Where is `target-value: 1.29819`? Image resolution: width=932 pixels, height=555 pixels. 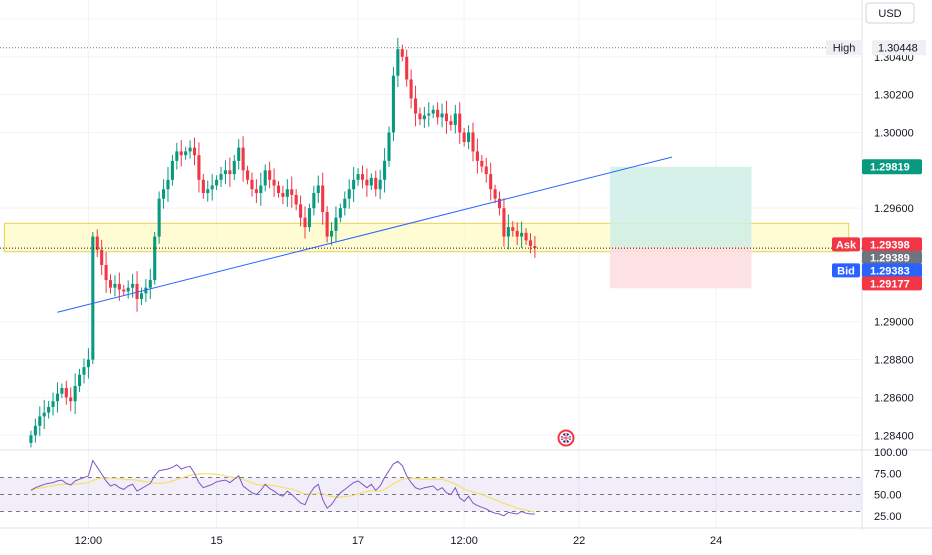 target-value: 1.29819 is located at coordinates (890, 168).